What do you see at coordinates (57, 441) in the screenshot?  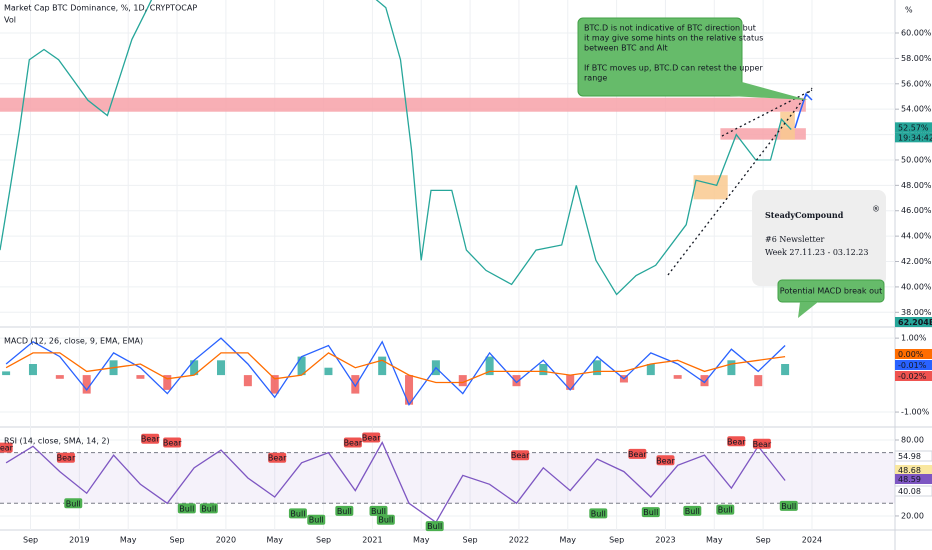 I see `pane-title: RSI (14, close, SMA, 14, 2)` at bounding box center [57, 441].